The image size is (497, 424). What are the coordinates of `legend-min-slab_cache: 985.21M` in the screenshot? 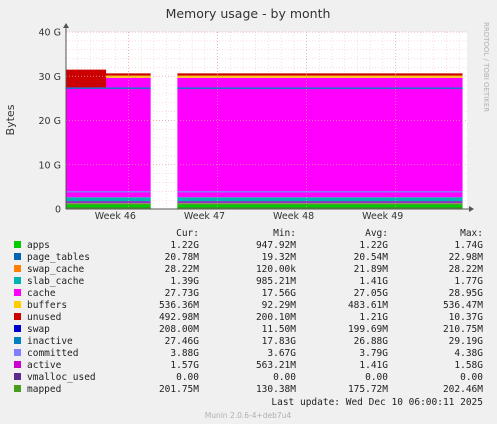 It's located at (276, 281).